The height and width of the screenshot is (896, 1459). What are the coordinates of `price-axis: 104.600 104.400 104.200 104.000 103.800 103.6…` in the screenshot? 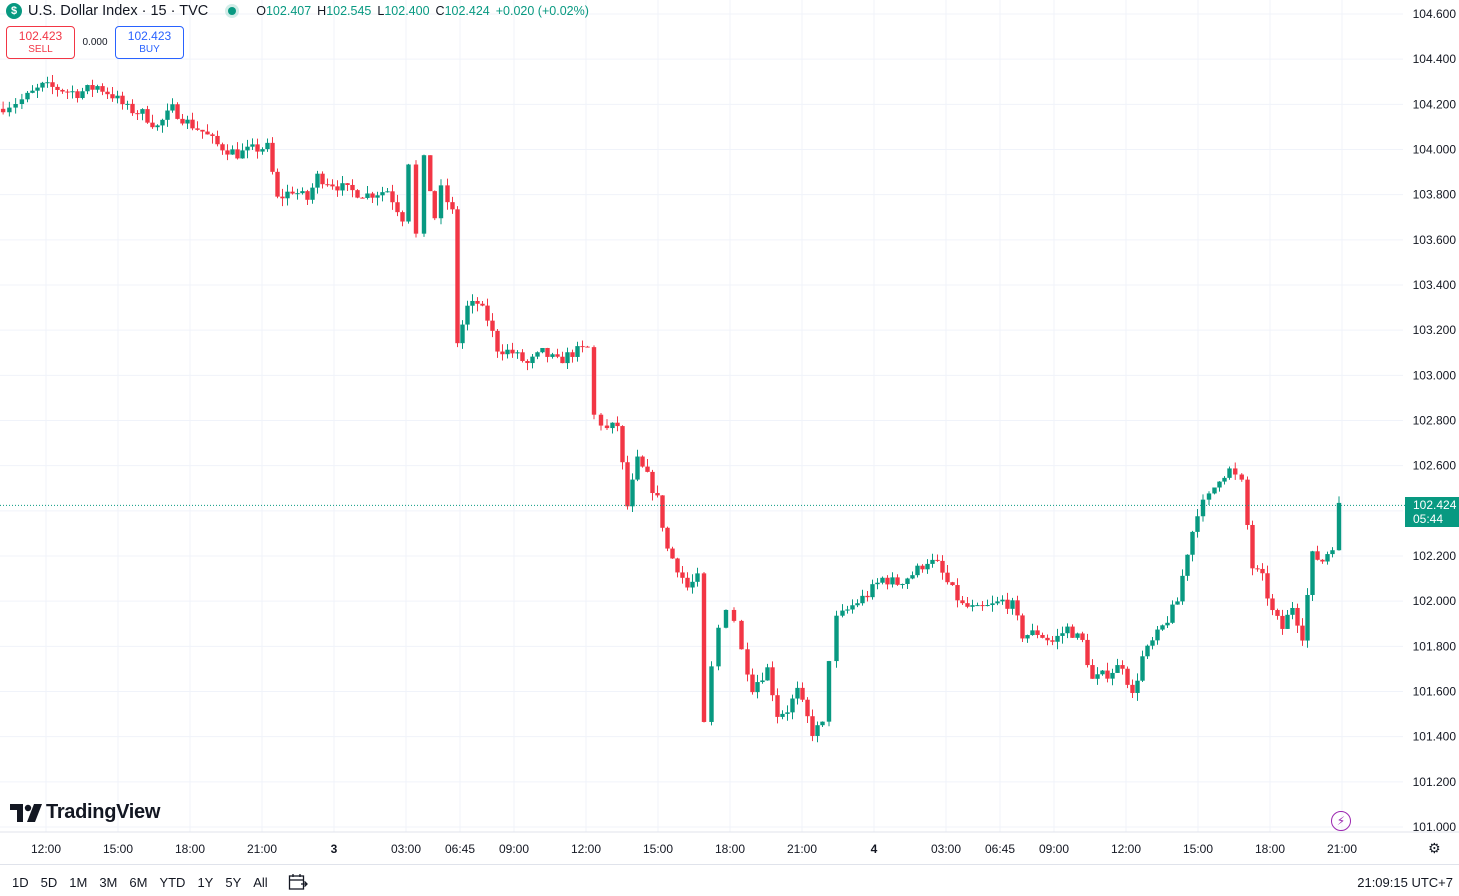 It's located at (1435, 420).